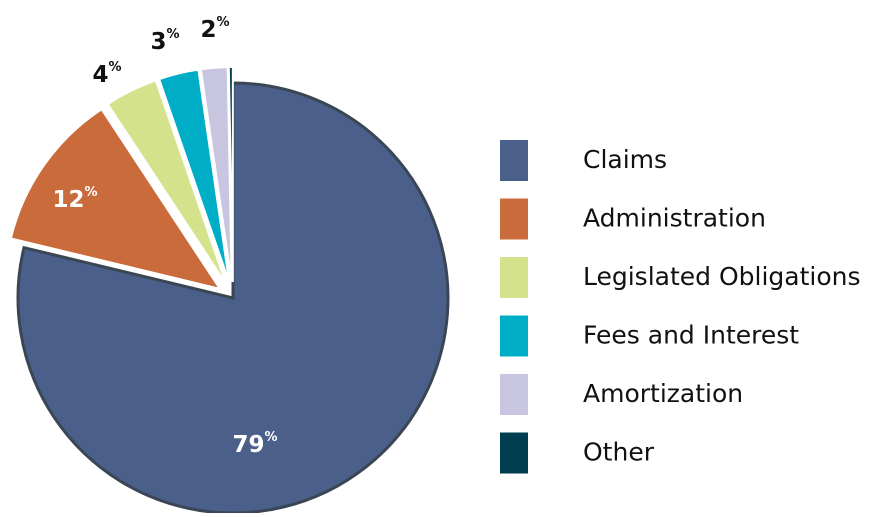 The height and width of the screenshot is (517, 894). What do you see at coordinates (74, 199) in the screenshot?
I see `slice-label: 12%` at bounding box center [74, 199].